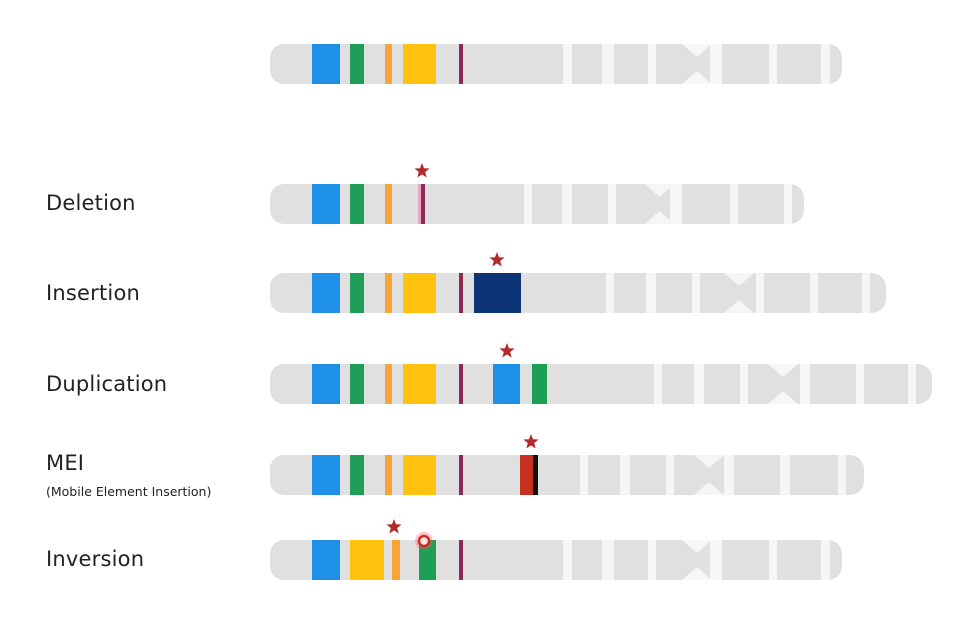 The image size is (970, 618). I want to click on chromosome-duplication, so click(601, 373).